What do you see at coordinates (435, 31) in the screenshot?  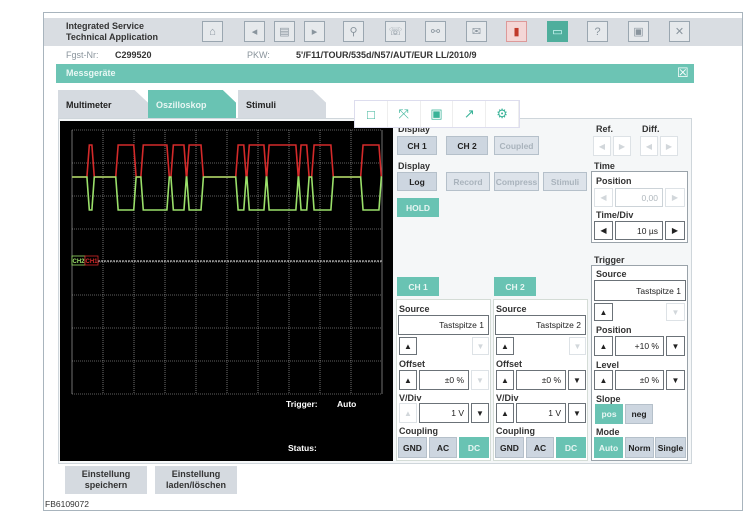 I see `connect-icon: ⚯` at bounding box center [435, 31].